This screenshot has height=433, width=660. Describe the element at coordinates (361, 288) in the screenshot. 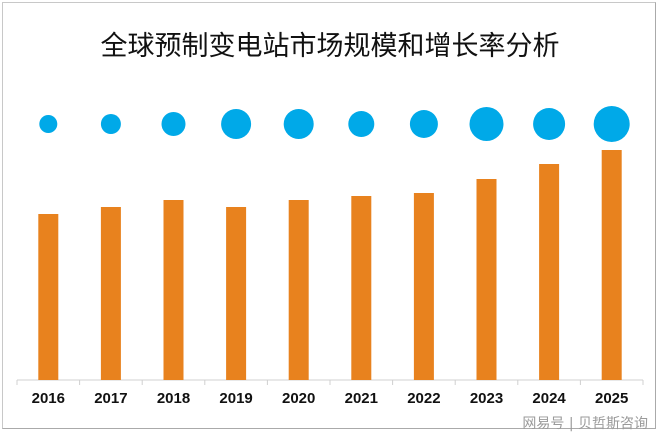

I see `bar-2021` at that location.